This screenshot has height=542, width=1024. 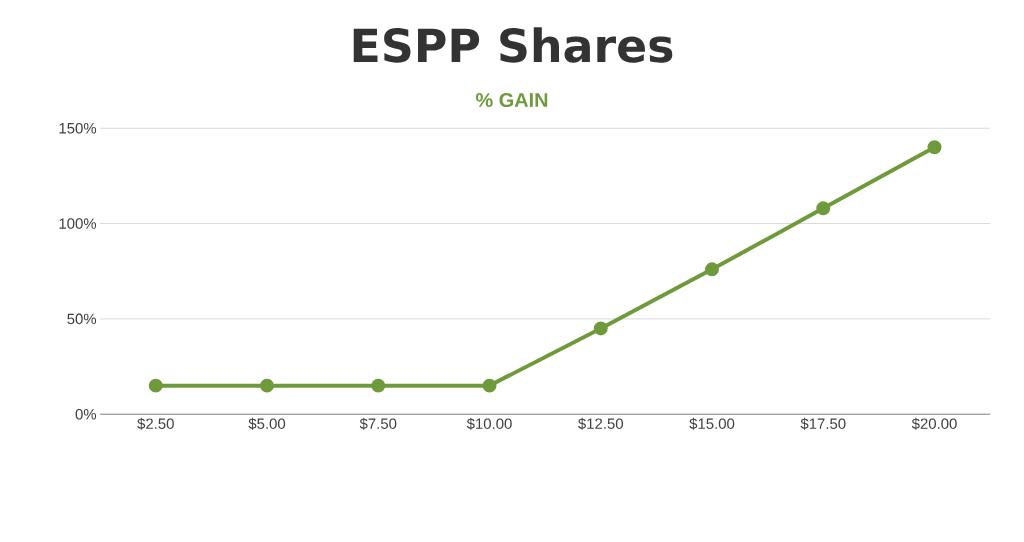 I want to click on x-tick-label: $5.00, so click(x=267, y=423).